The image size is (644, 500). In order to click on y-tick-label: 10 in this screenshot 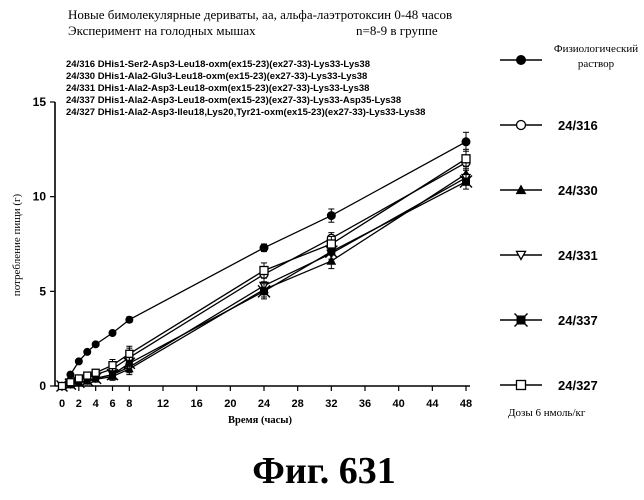, I will do `click(40, 197)`.